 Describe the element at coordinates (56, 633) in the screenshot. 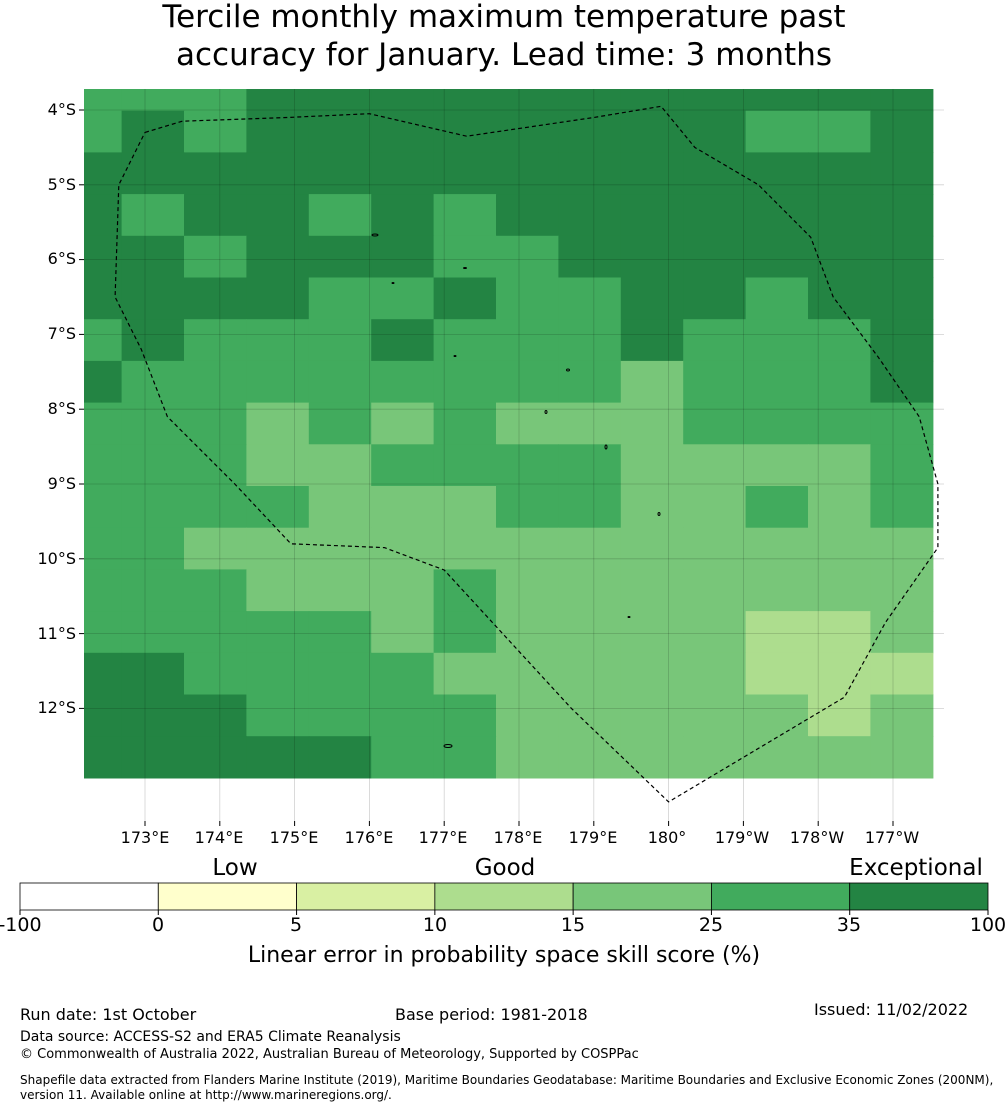

I see `lat-tick-label: 11°S` at that location.